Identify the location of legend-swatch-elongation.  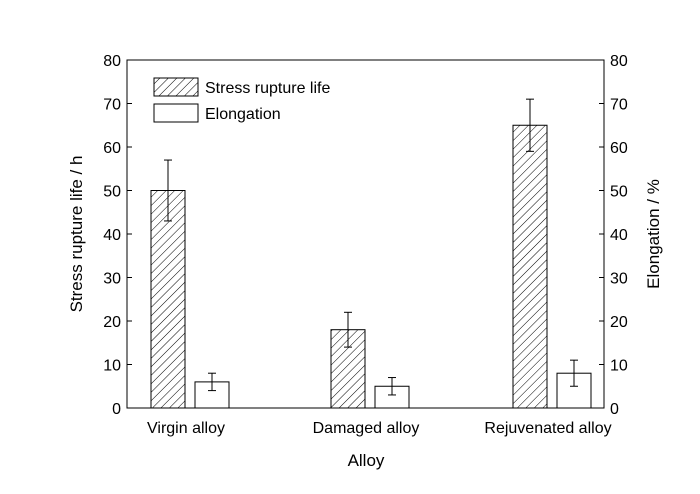
(176, 113).